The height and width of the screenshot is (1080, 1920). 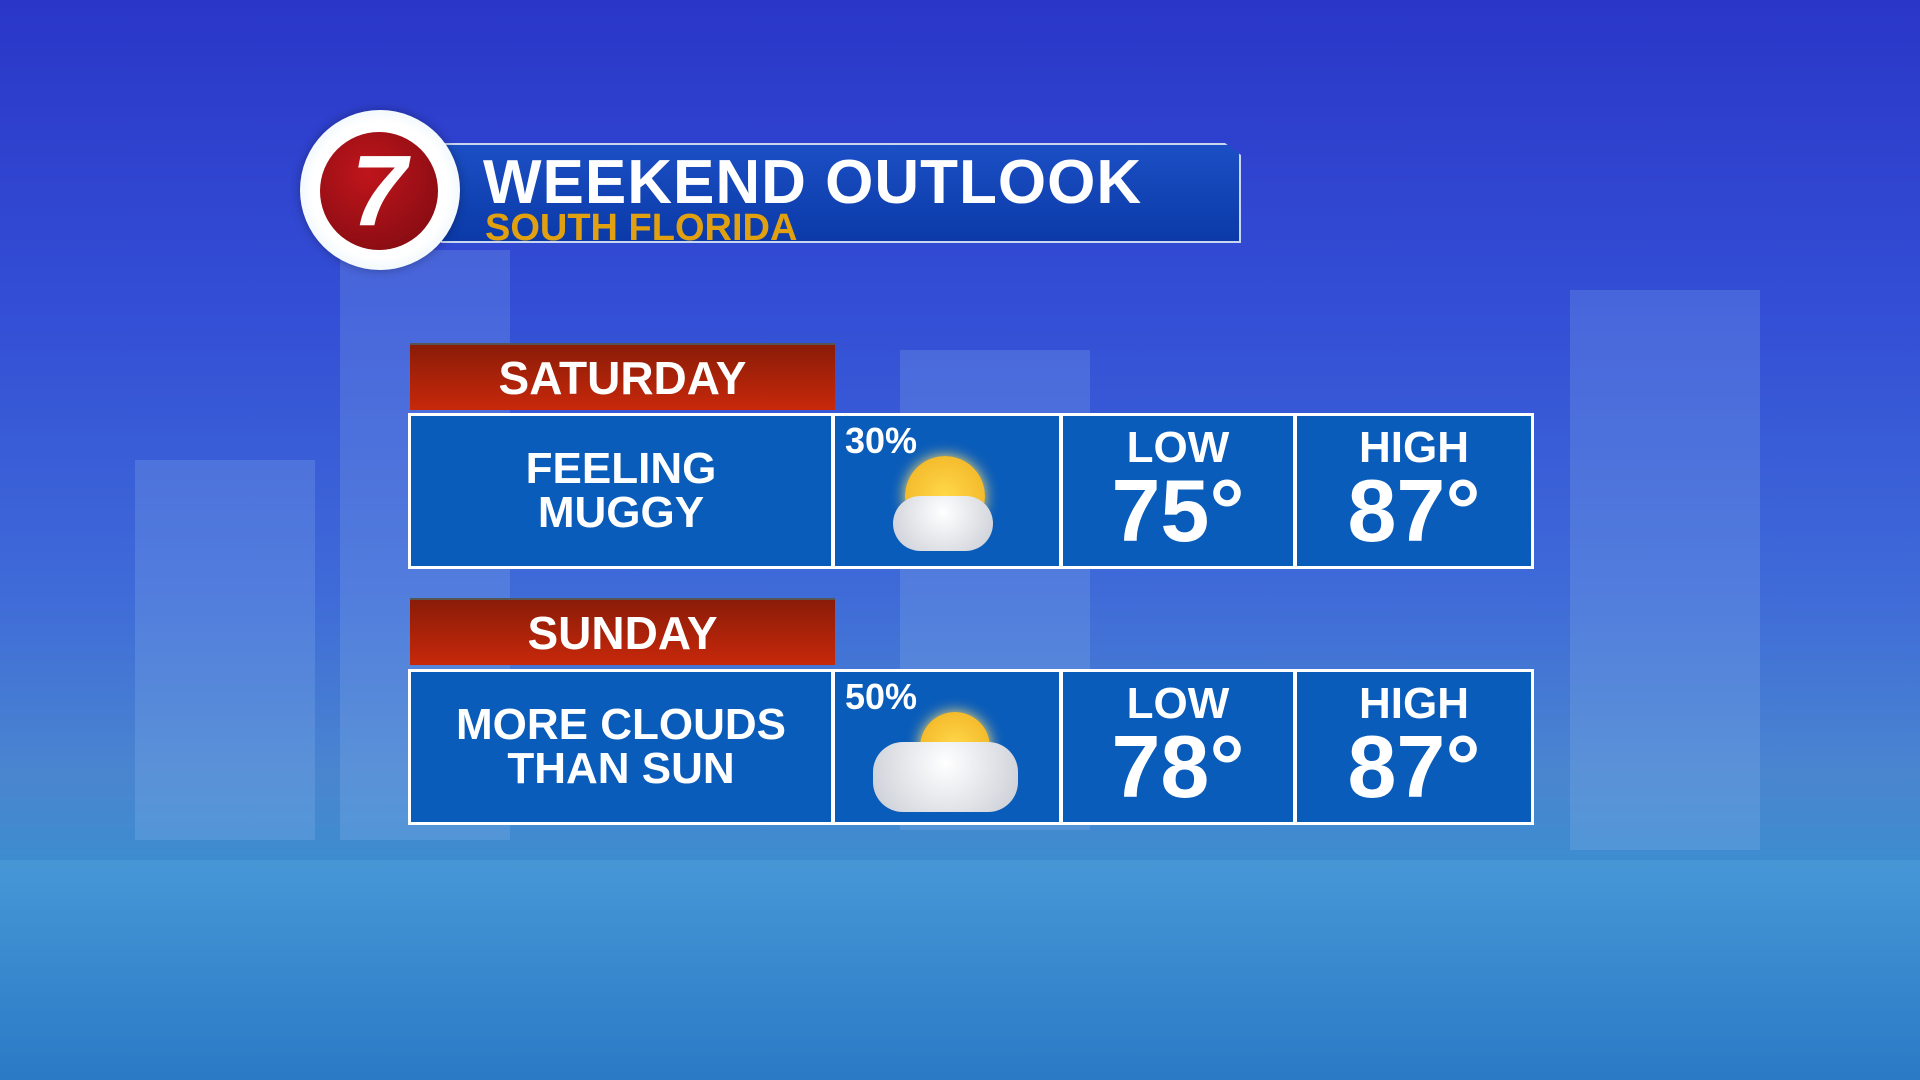 I want to click on low-cell: LOW 75°, so click(x=1178, y=491).